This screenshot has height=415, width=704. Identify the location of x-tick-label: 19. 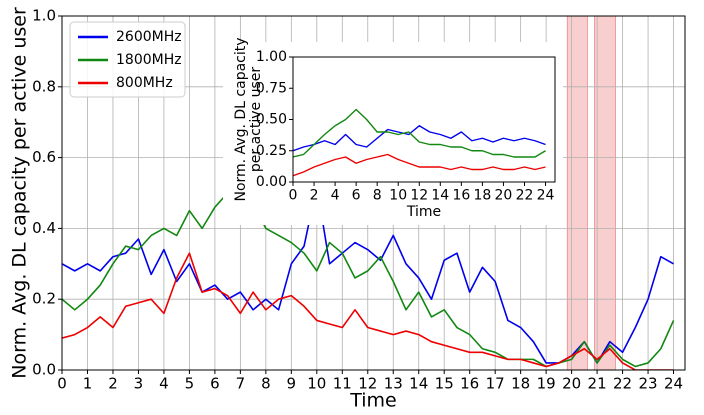
(546, 384).